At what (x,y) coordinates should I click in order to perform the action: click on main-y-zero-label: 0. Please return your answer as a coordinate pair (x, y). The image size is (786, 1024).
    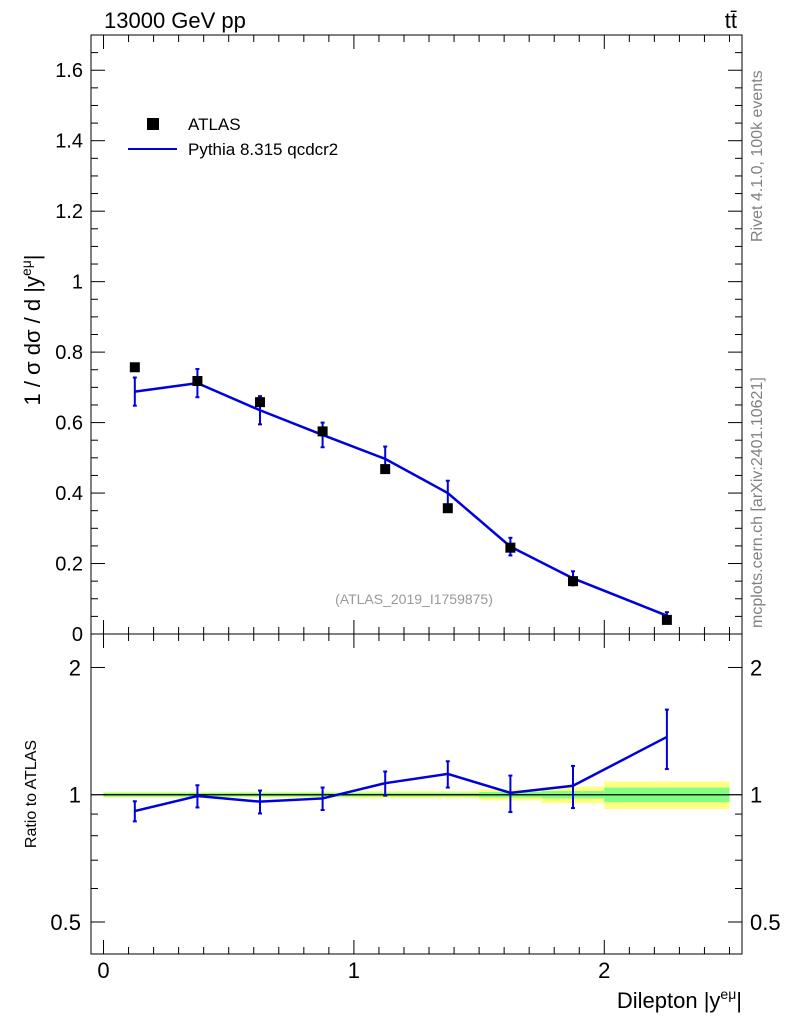
    Looking at the image, I should click on (77, 635).